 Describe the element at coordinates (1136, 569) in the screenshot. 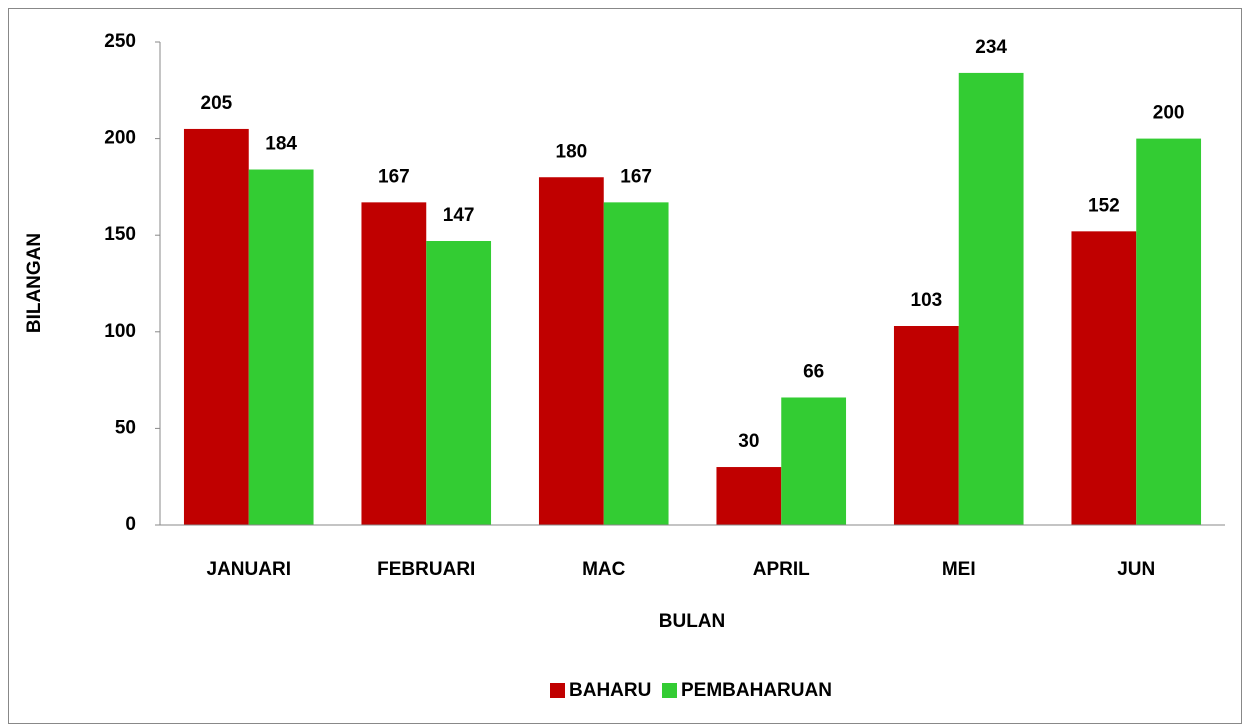

I see `x-tick-label: JUN` at that location.